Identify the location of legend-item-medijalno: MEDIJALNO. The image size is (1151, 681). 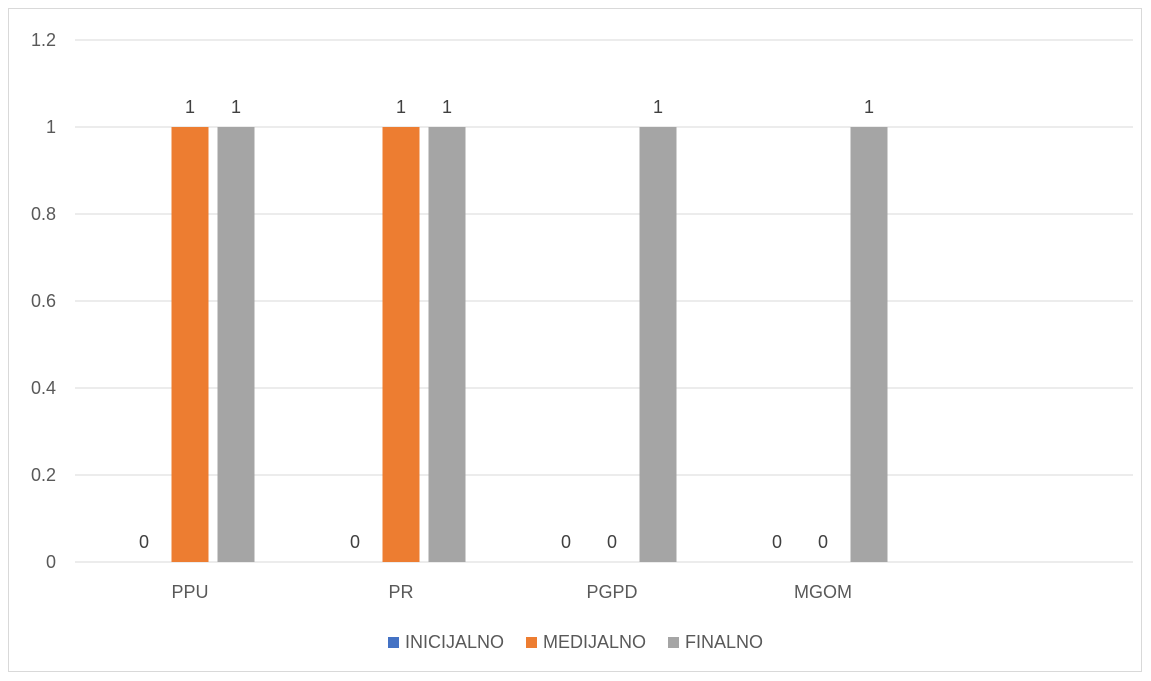
(586, 642).